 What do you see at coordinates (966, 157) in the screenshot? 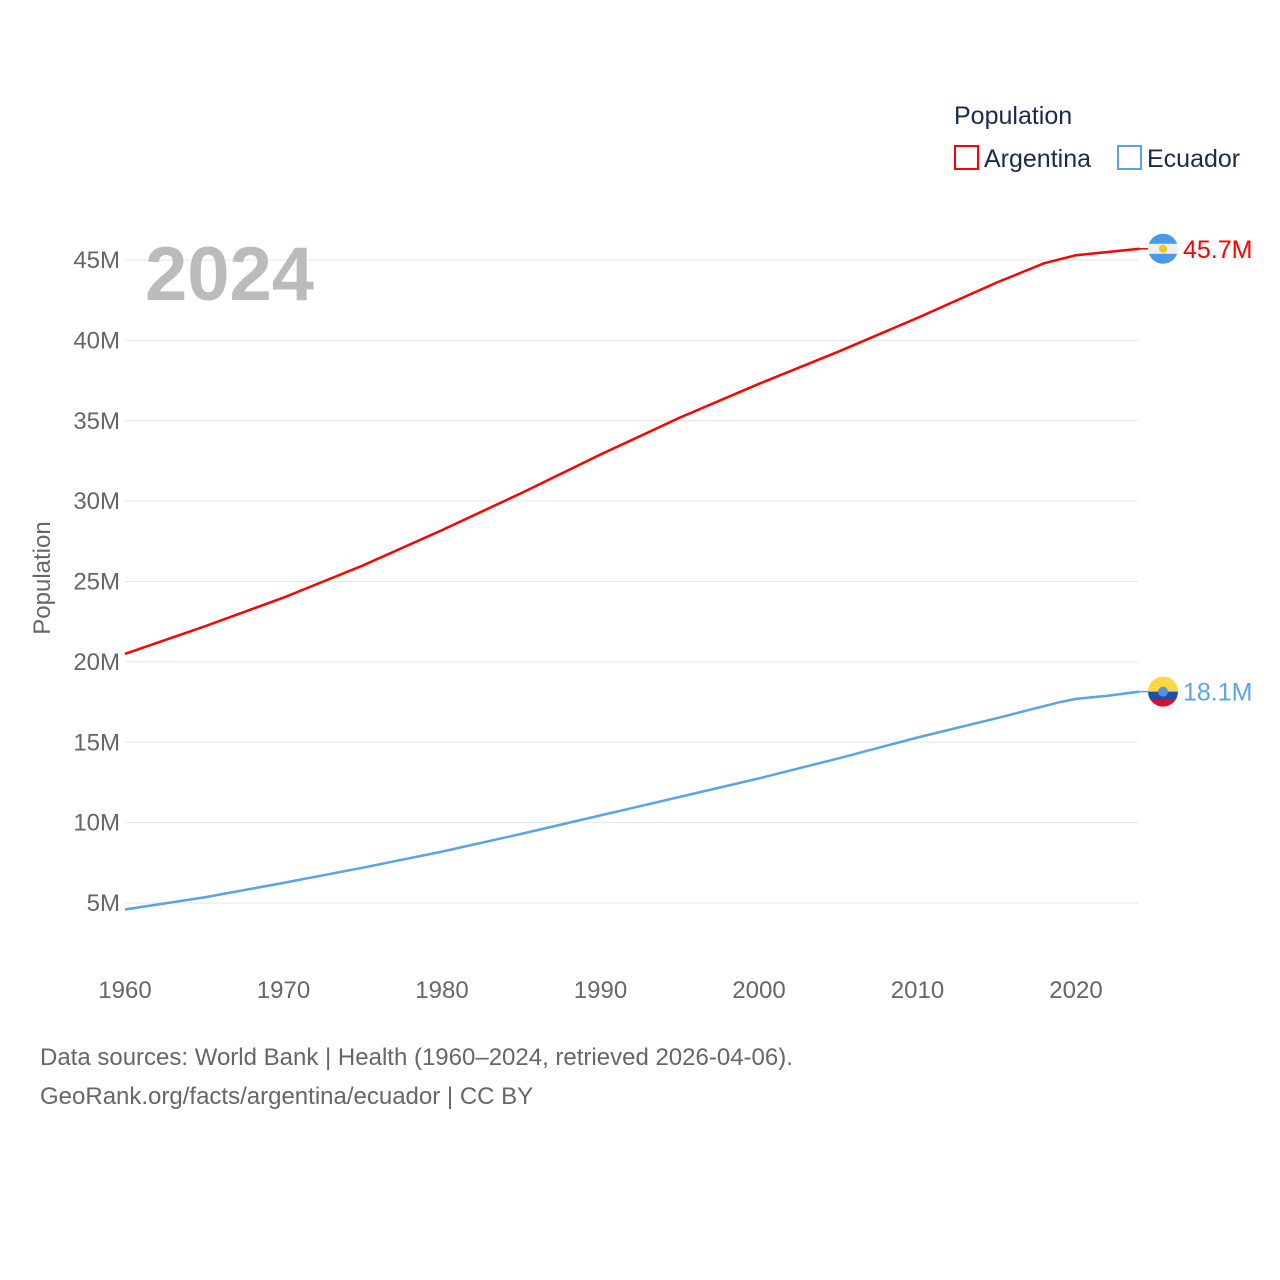
I see `legend-swatch-argentina` at bounding box center [966, 157].